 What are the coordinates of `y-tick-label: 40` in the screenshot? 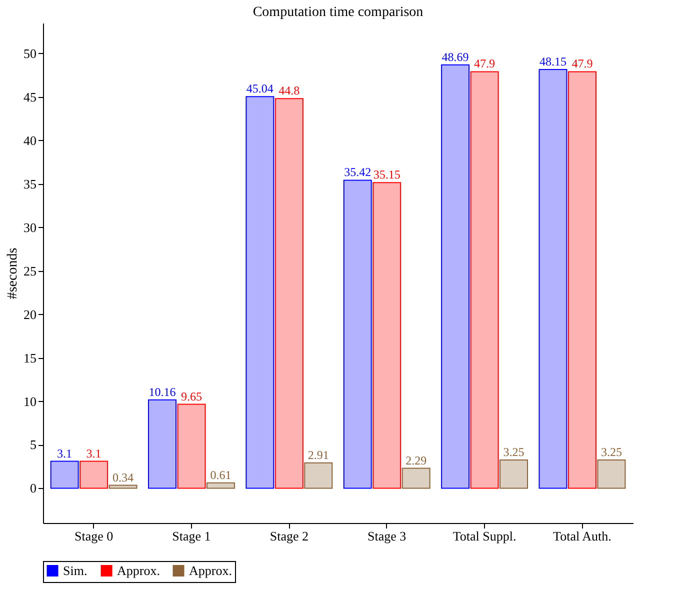 It's located at (30, 140).